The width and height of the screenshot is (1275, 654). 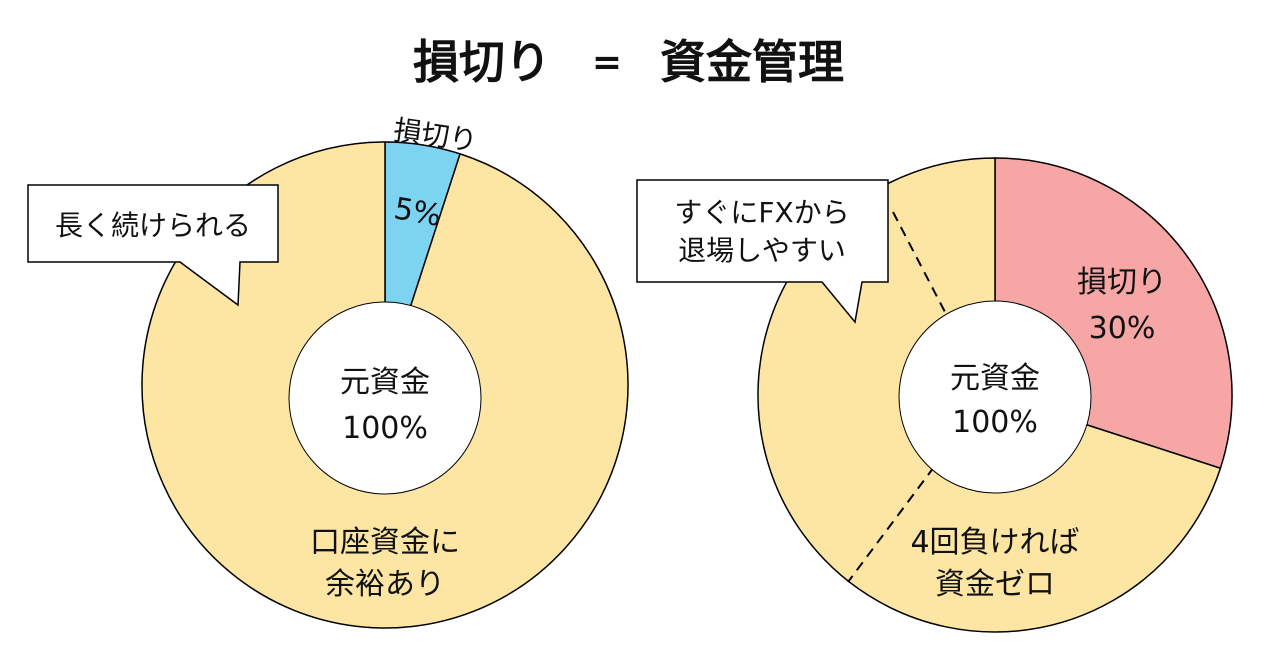 I want to click on right-remaining-label-line2: 資金ゼロ, so click(x=995, y=584).